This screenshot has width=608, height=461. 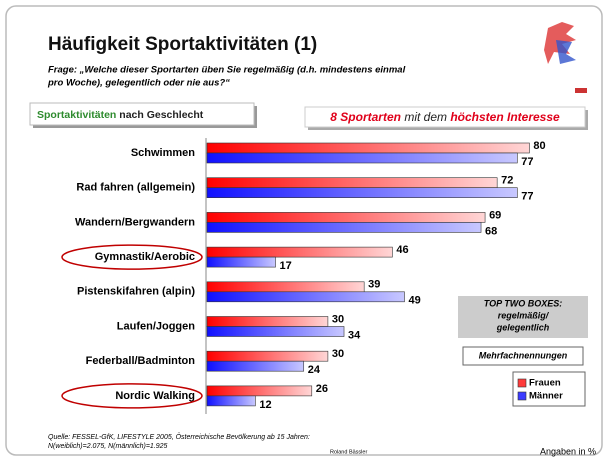 What do you see at coordinates (76, 115) in the screenshot?
I see `text-part: Sportaktivitäten` at bounding box center [76, 115].